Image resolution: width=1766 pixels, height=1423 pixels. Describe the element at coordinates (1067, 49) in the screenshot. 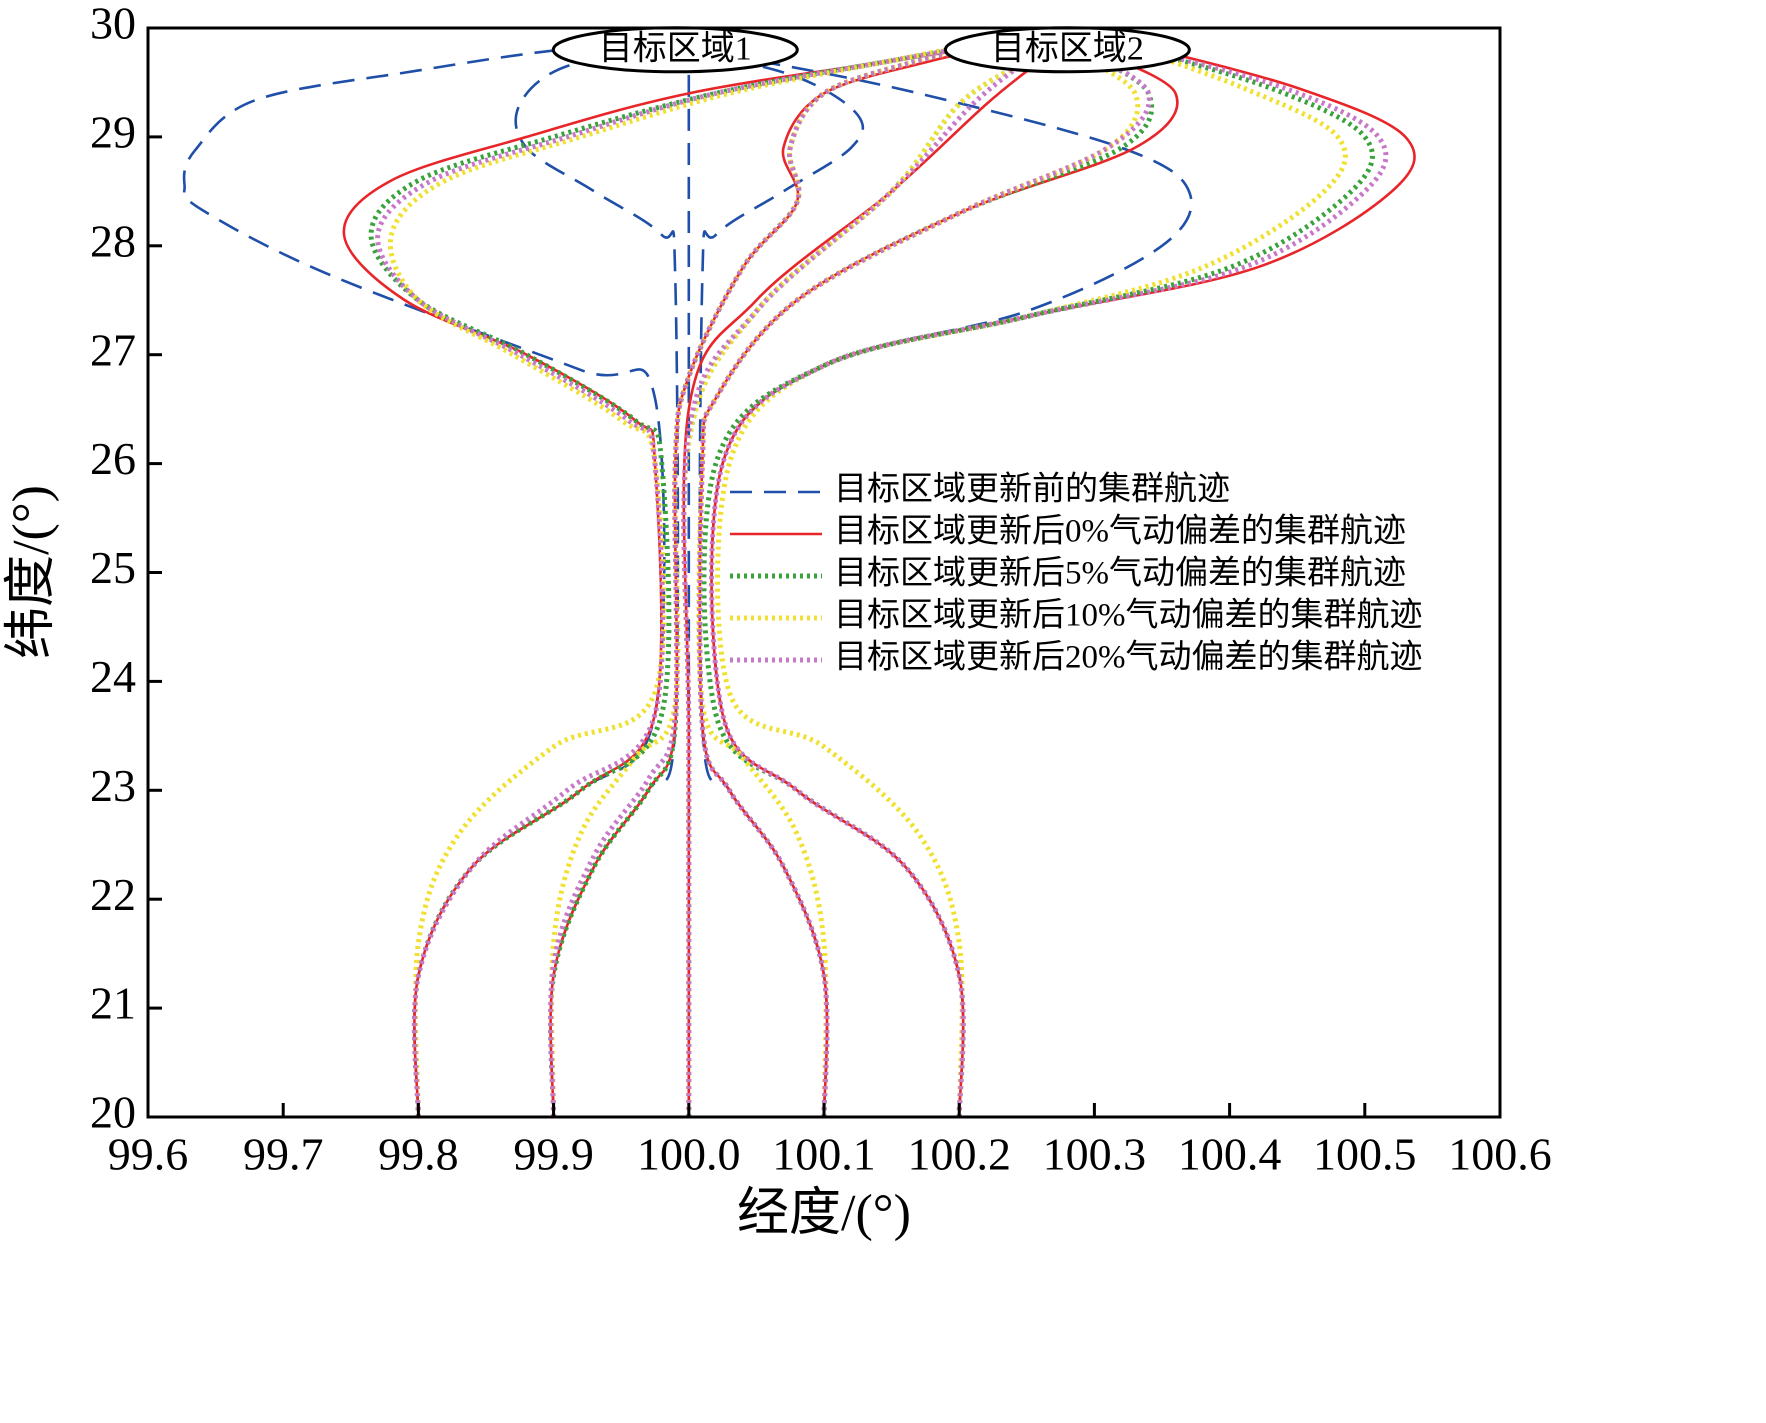

I see `annotation: 目标区域2` at that location.